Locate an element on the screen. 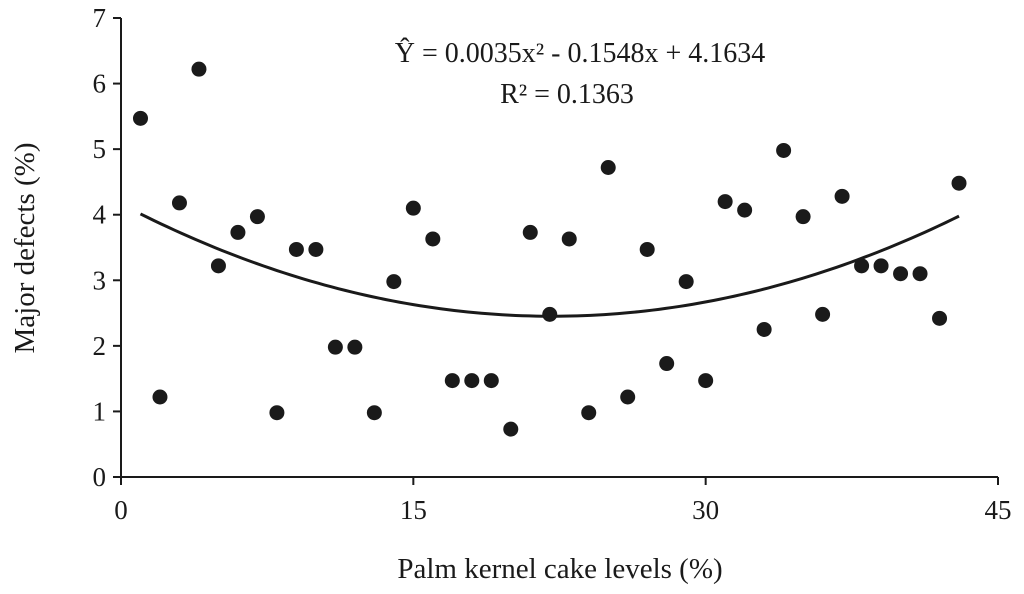 Image resolution: width=1024 pixels, height=594 pixels. y-tick-label: 1 is located at coordinates (100, 411).